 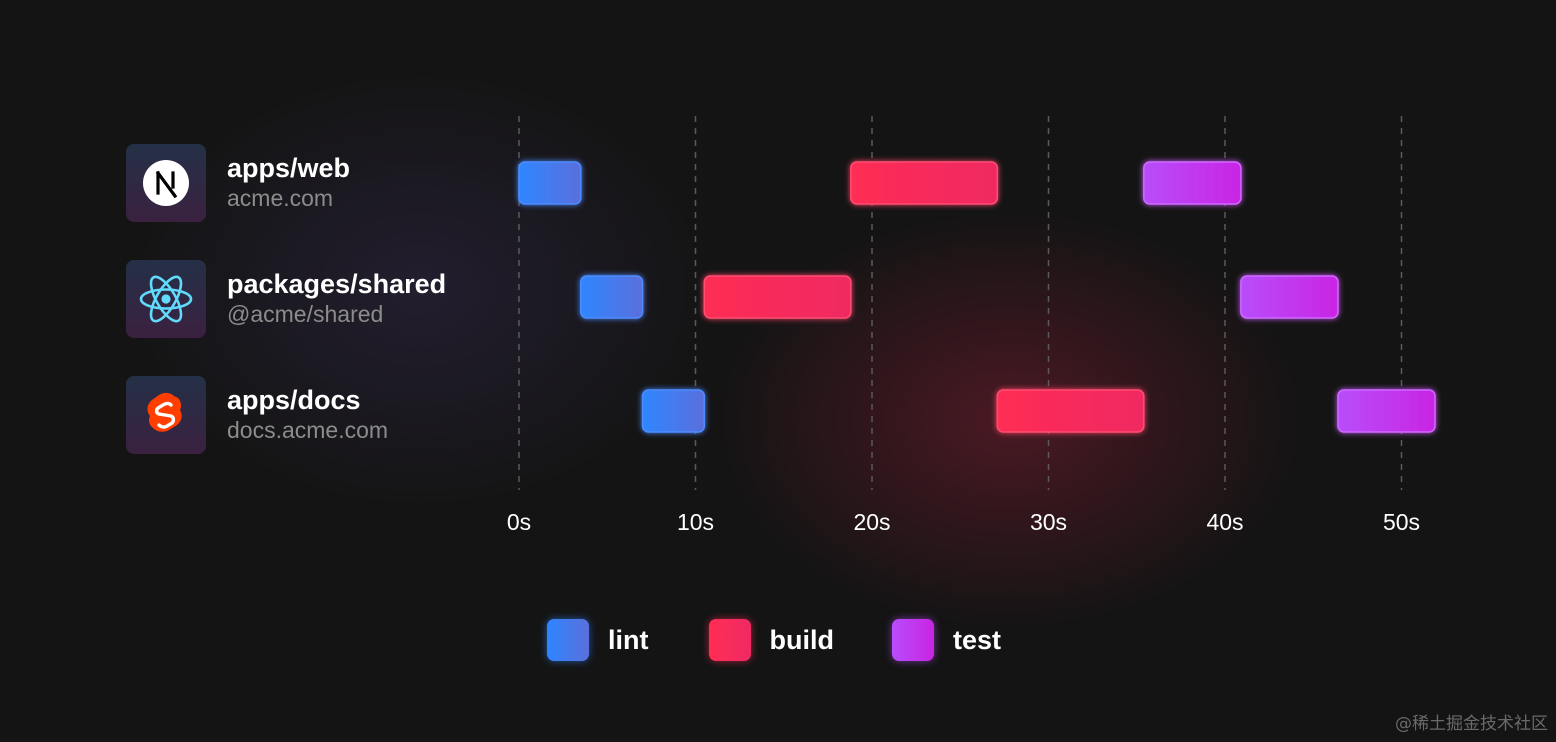 I want to click on x-tick-label: 30s, so click(x=1048, y=522).